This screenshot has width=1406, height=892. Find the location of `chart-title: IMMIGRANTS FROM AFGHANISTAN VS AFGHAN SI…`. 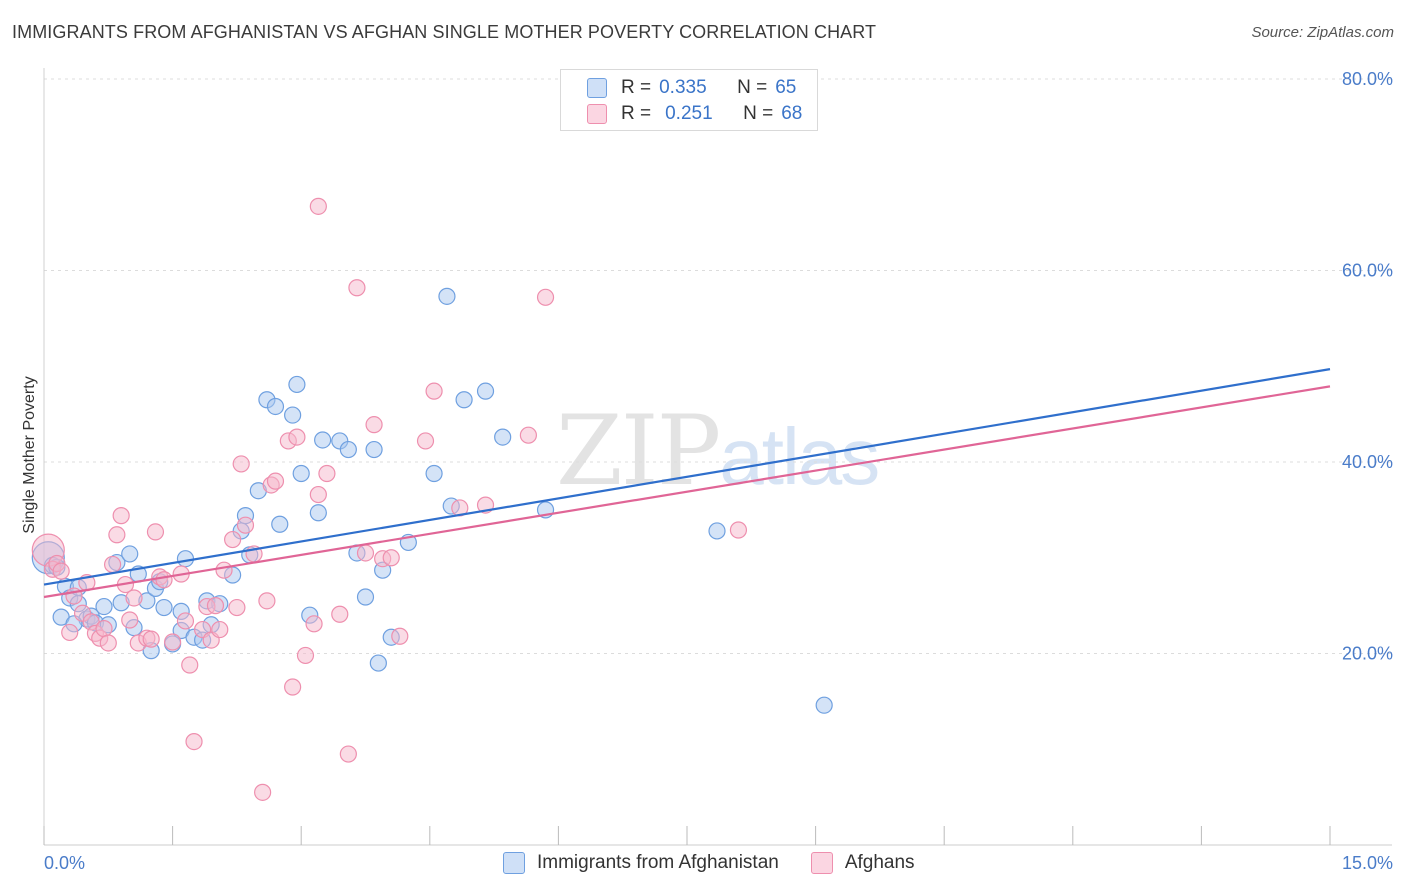

chart-title: IMMIGRANTS FROM AFGHANISTAN VS AFGHAN SI… is located at coordinates (444, 32).